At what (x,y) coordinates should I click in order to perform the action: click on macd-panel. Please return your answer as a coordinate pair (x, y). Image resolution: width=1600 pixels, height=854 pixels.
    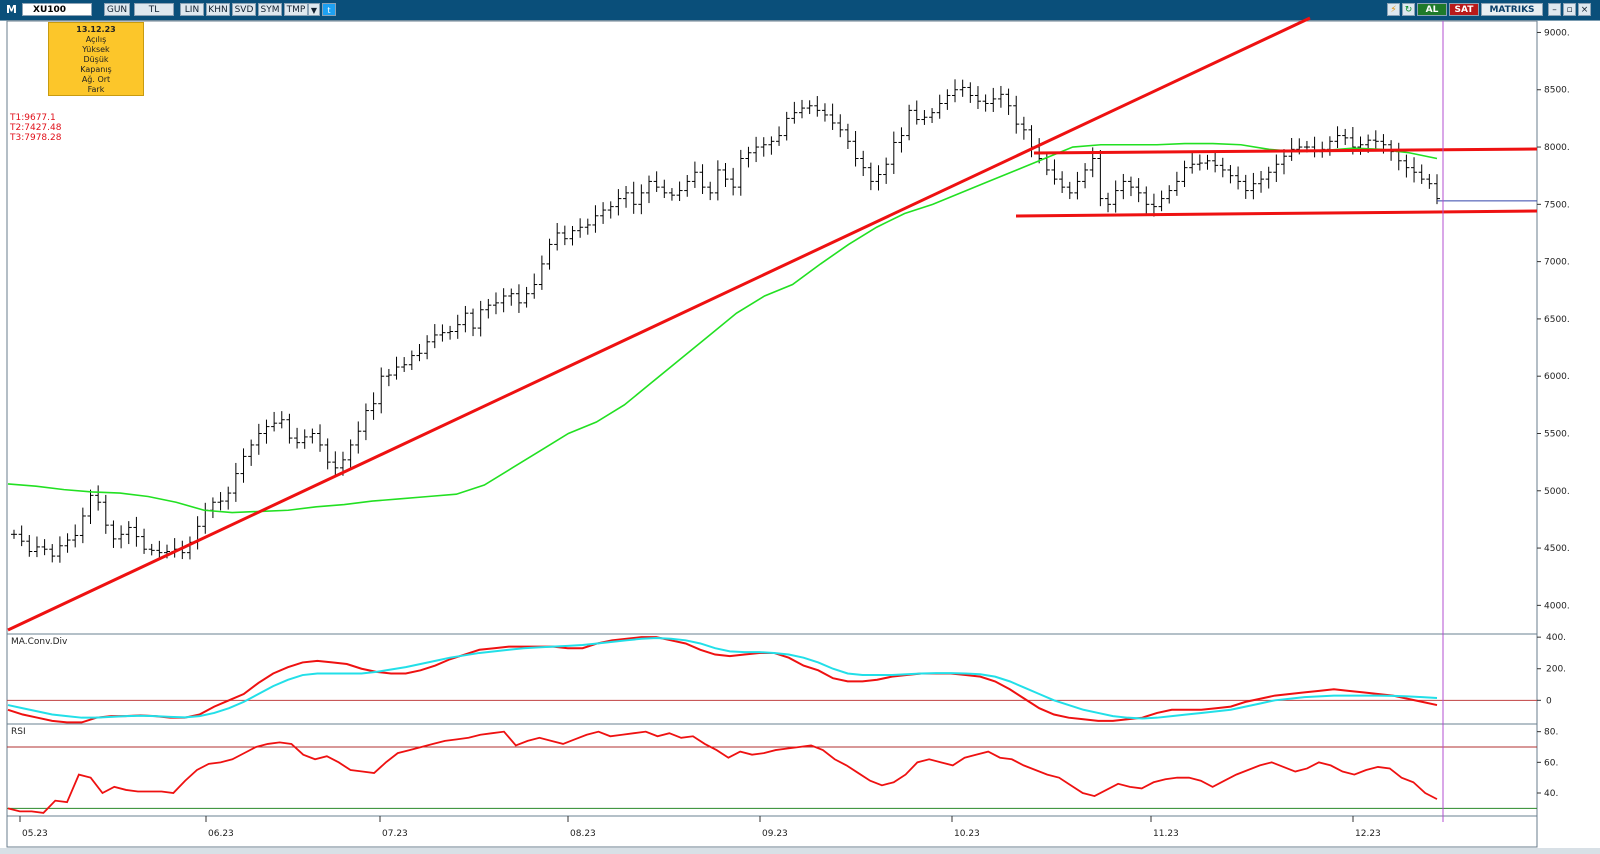
    Looking at the image, I should click on (772, 680).